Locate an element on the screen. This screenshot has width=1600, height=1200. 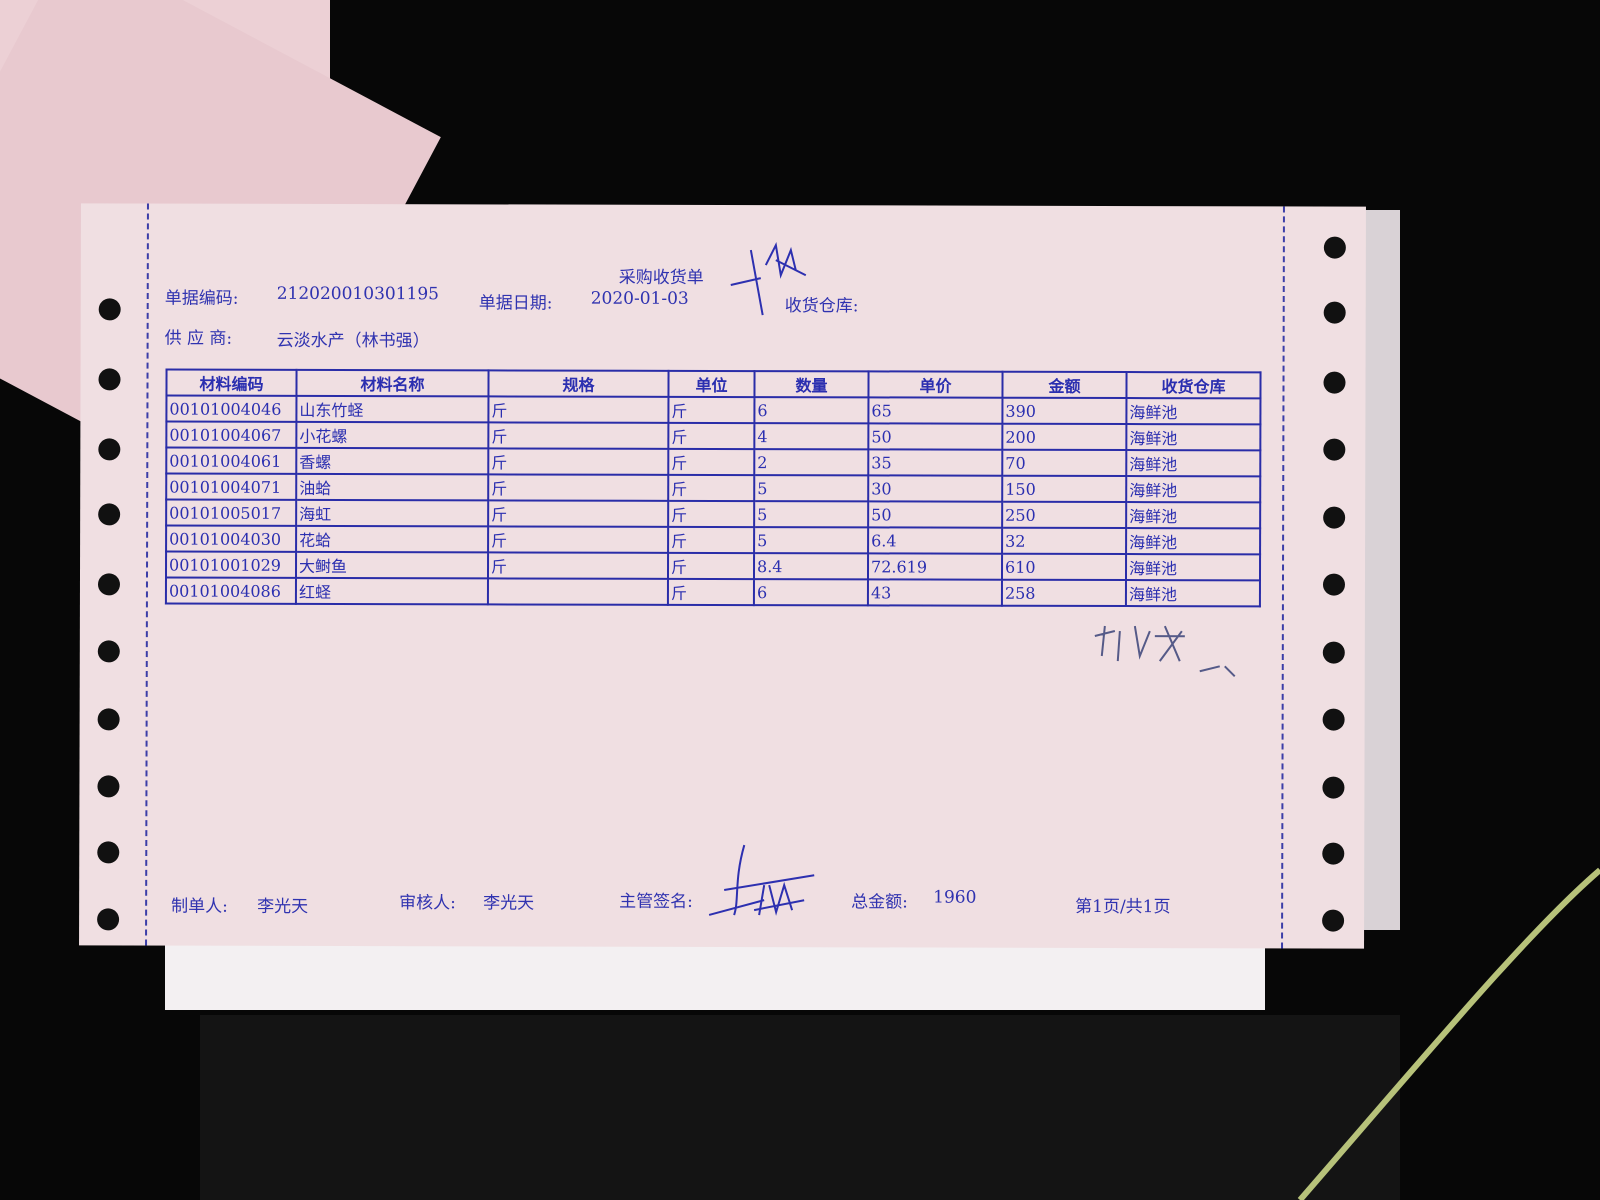
table-cell: 150 is located at coordinates (1064, 489).